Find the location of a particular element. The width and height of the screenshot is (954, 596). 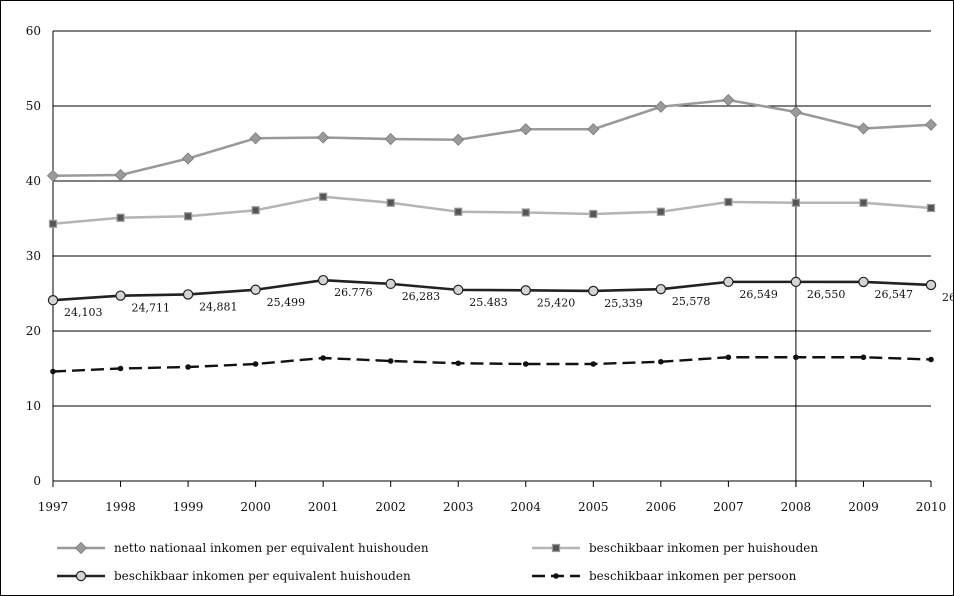

data-label: 24,711 is located at coordinates (151, 308).